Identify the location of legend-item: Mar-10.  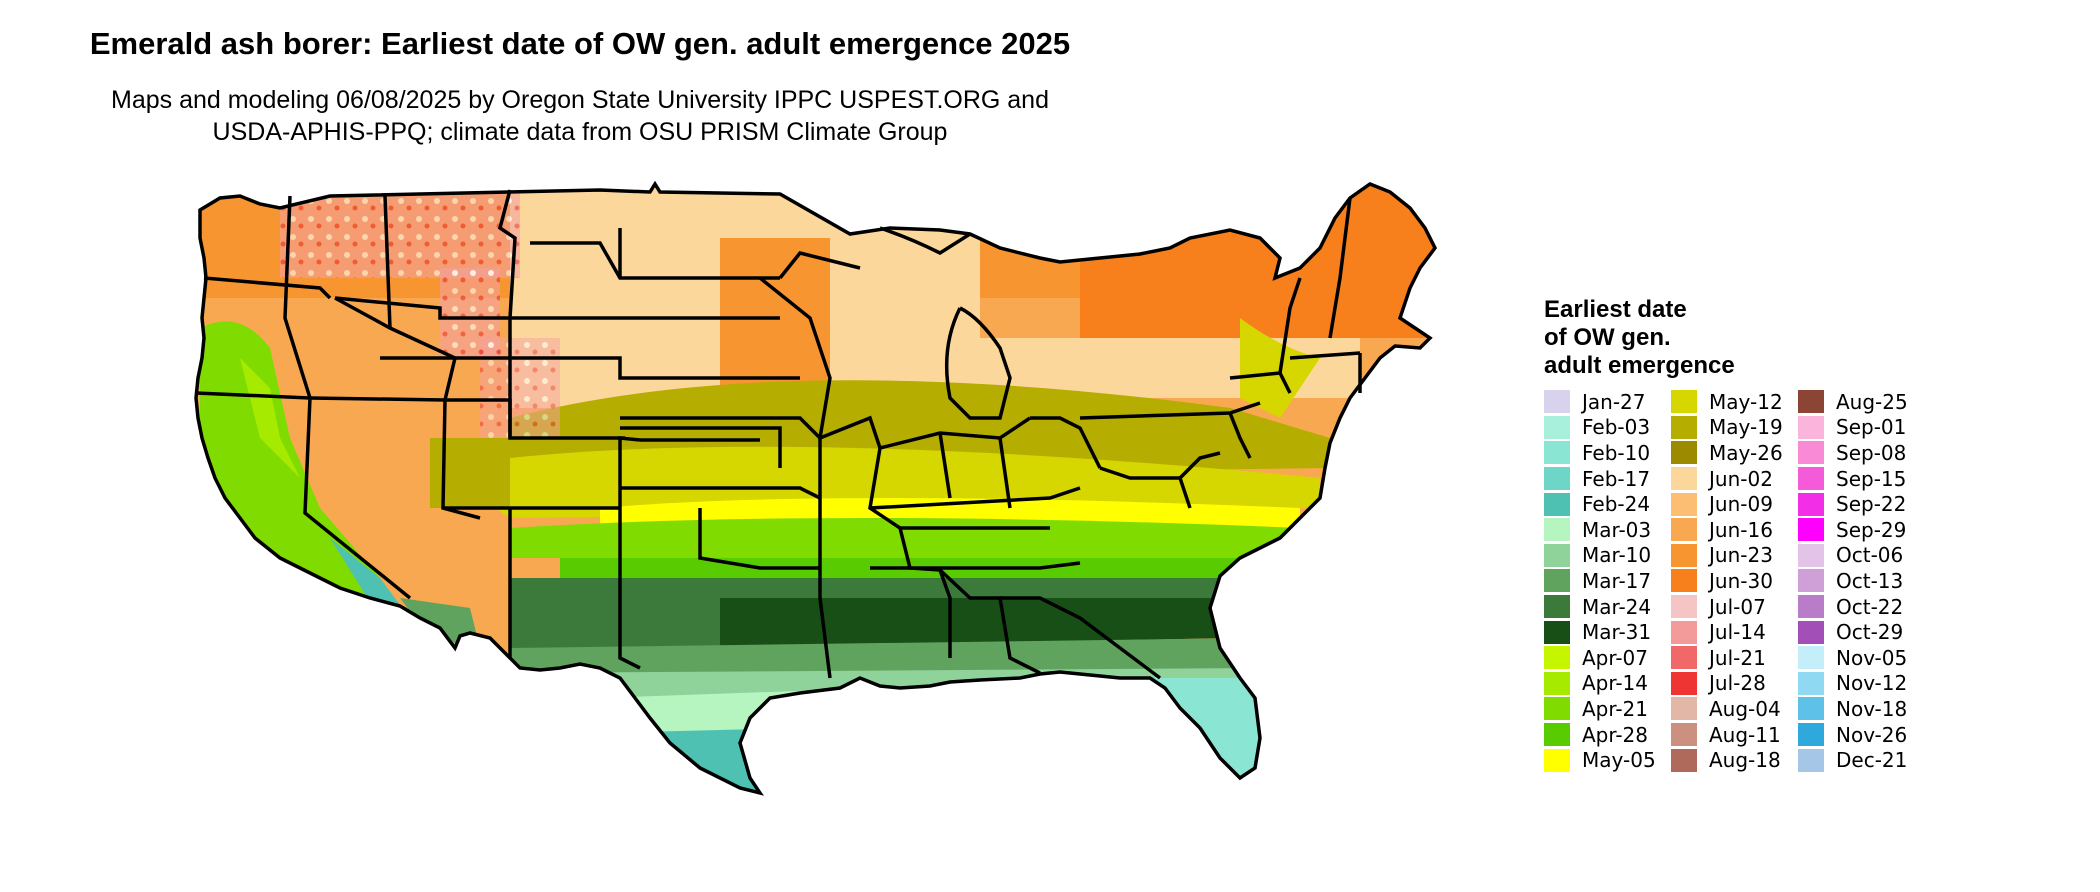
(1600, 556).